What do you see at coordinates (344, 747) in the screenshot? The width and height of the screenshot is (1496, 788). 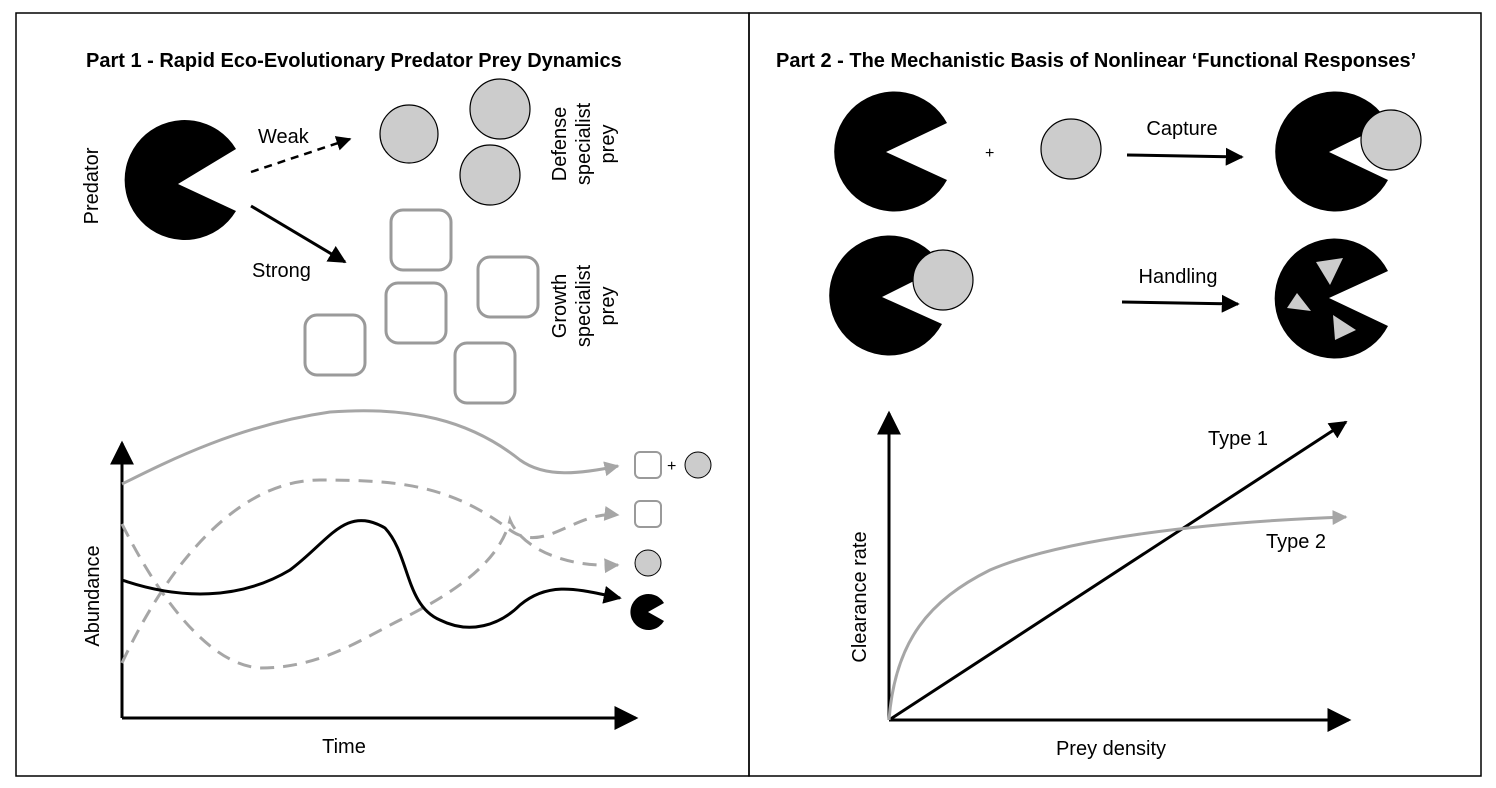 I see `plot1-xlabel: Time` at bounding box center [344, 747].